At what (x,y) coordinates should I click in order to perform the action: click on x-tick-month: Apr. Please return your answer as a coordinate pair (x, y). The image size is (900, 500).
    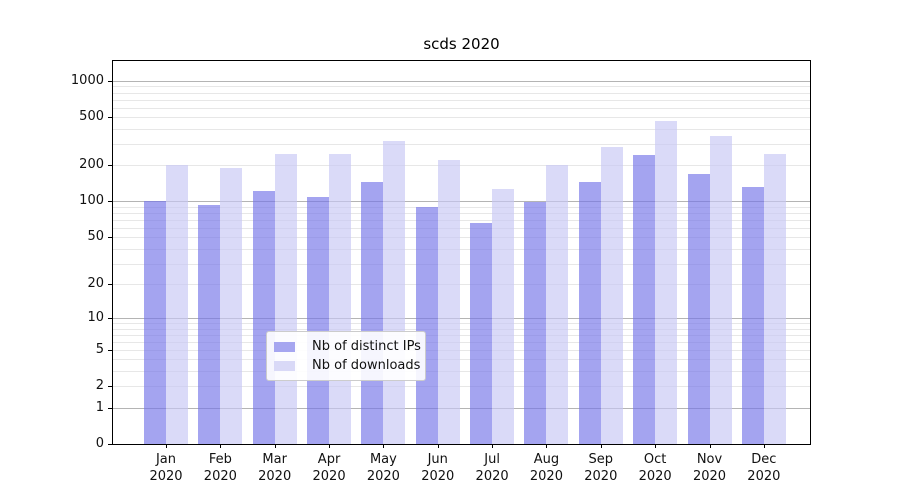
    Looking at the image, I should click on (329, 459).